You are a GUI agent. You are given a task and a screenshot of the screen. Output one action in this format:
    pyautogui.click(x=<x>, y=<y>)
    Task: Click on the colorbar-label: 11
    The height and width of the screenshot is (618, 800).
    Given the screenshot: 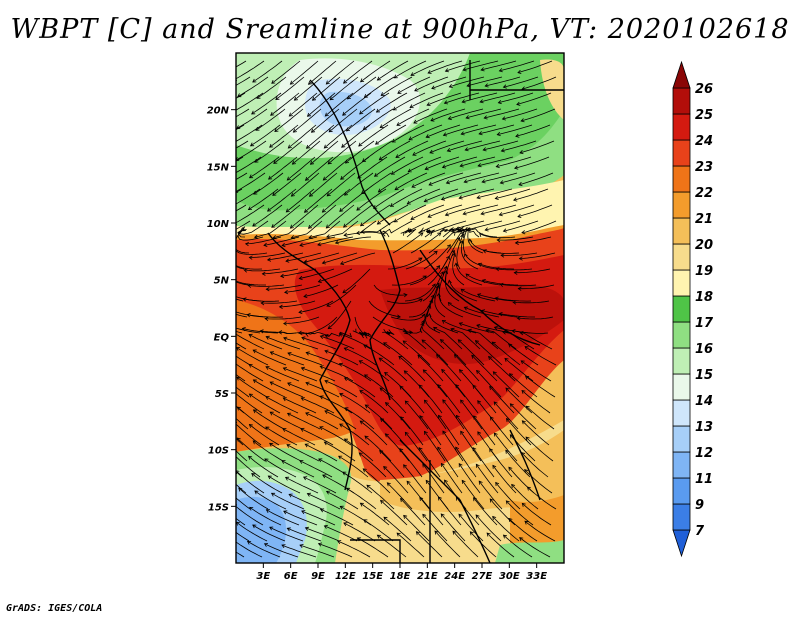 What is the action you would take?
    pyautogui.click(x=704, y=479)
    